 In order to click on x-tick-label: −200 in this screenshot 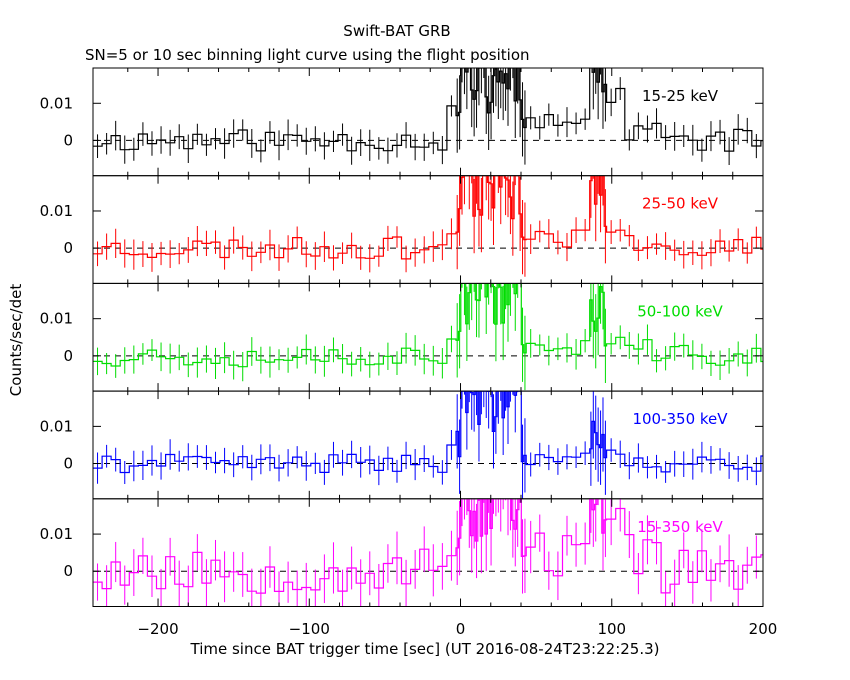, I will do `click(157, 629)`.